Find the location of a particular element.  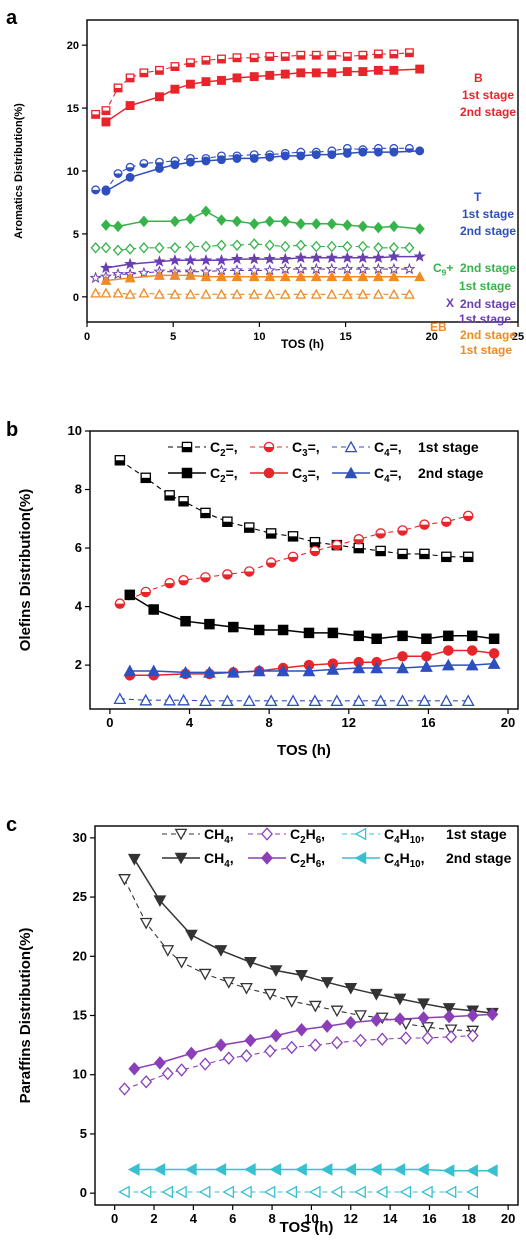

legend-label: C4=, is located at coordinates (388, 449).